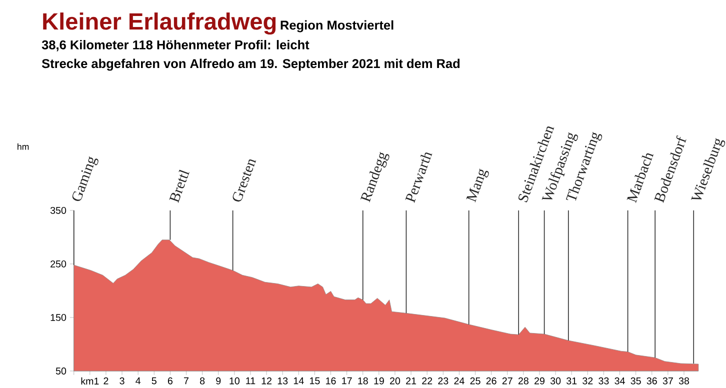 This screenshot has width=726, height=388. Describe the element at coordinates (176, 46) in the screenshot. I see `text: 38,6 Kilometer 118 Höhenmeter Profil: leicht` at that location.